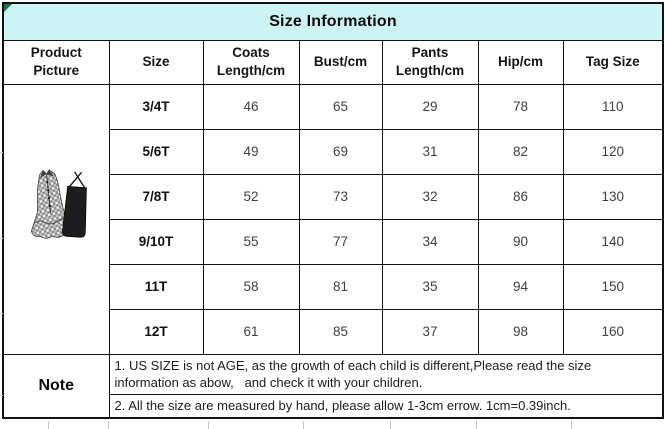 Image resolution: width=665 pixels, height=429 pixels. Describe the element at coordinates (156, 151) in the screenshot. I see `size-cell: 5/6T` at that location.